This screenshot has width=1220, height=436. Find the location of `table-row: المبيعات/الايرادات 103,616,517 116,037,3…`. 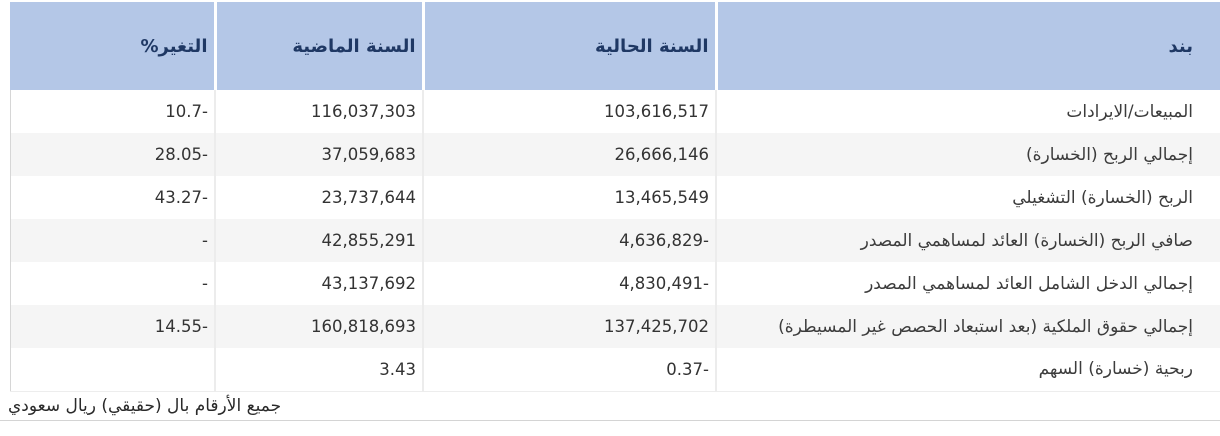

table-row: المبيعات/الايرادات 103,616,517 116,037,3… is located at coordinates (614, 111).